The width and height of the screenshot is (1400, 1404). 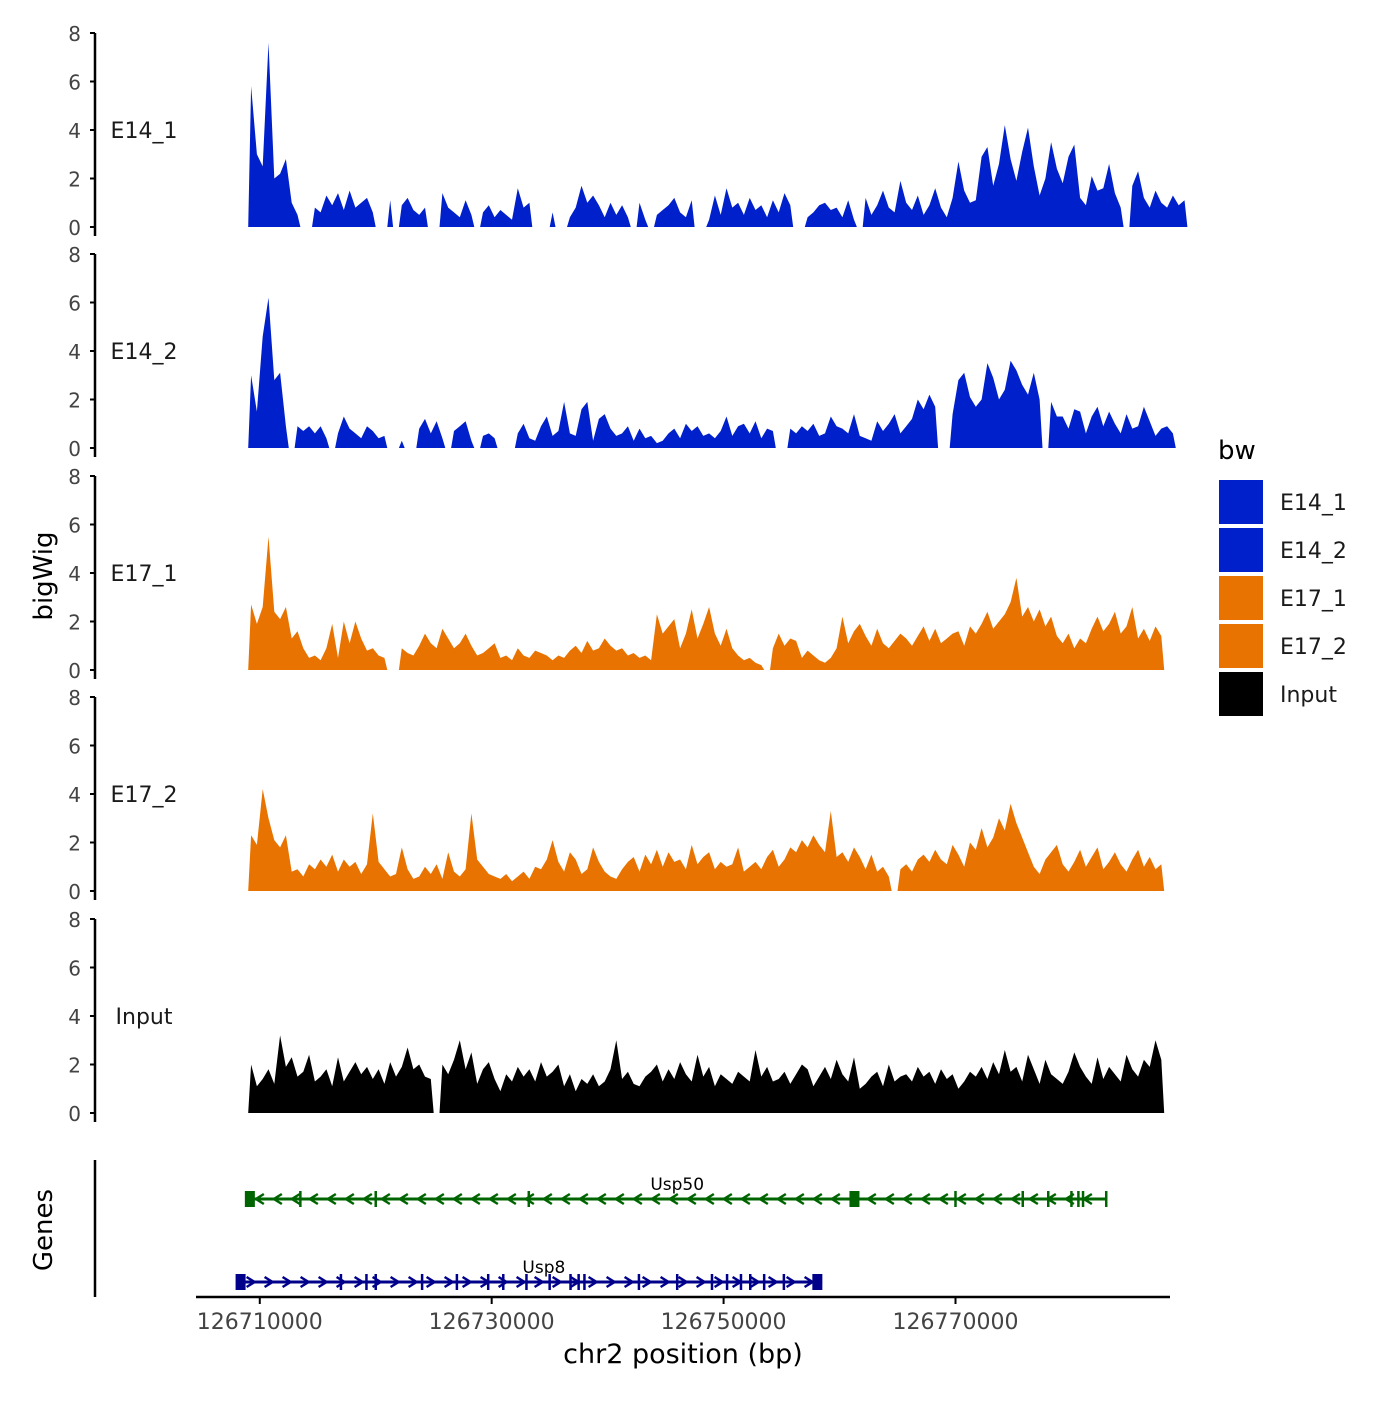 What do you see at coordinates (44, 575) in the screenshot?
I see `y-axis-title: bigWig` at bounding box center [44, 575].